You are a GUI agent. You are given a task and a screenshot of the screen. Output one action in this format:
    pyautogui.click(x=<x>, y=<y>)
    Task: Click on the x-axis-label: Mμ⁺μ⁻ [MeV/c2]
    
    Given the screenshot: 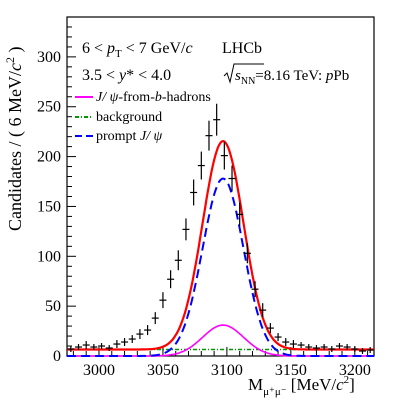 What is the action you would take?
    pyautogui.click(x=301, y=386)
    